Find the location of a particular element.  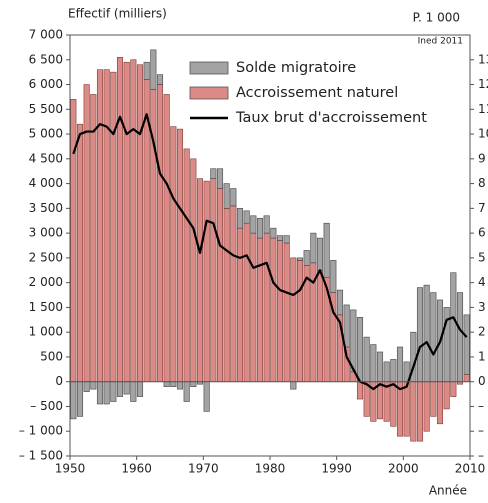

y2-tick-label: 6 is located at coordinates (482, 233).